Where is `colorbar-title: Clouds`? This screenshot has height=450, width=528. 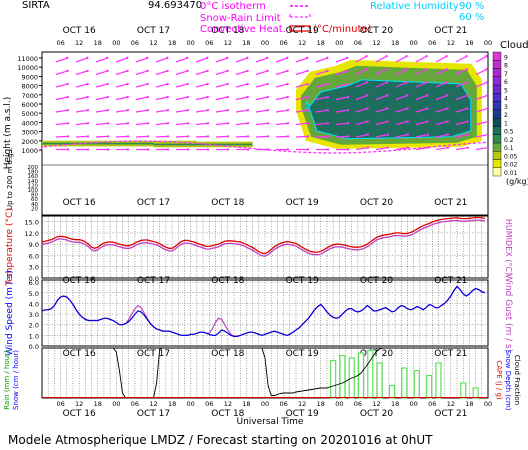 colorbar-title: Clouds is located at coordinates (514, 45).